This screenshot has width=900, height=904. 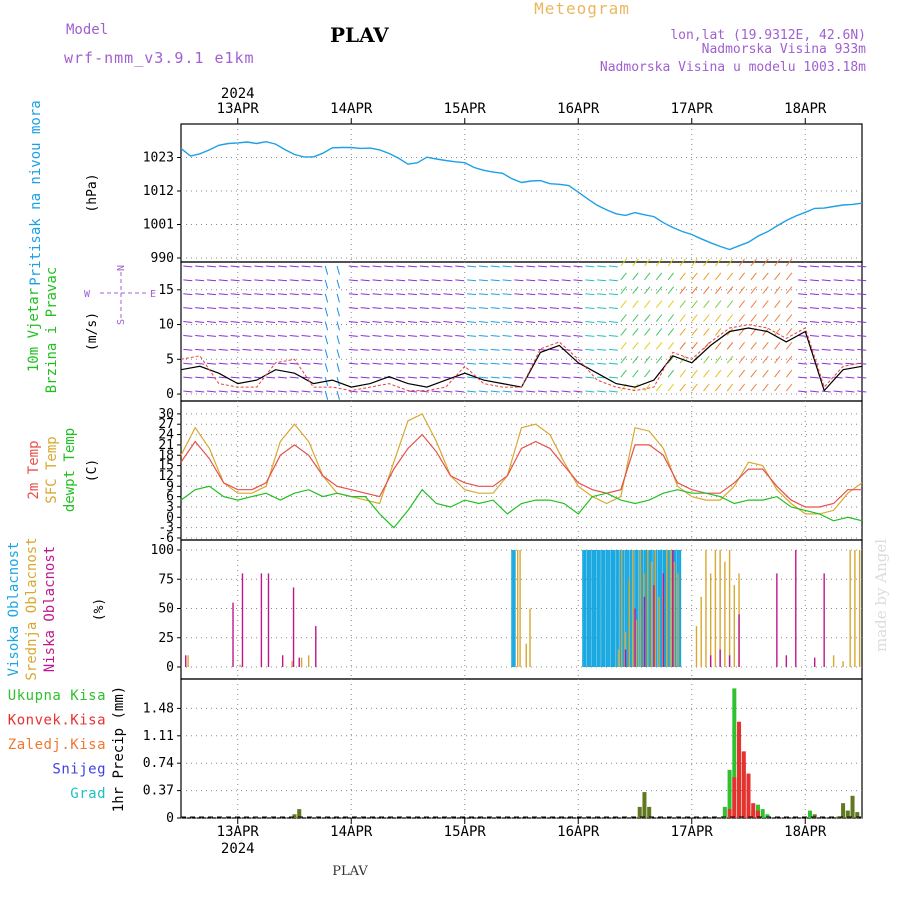 I want to click on x-tick-label-top: 14APR, so click(x=351, y=109).